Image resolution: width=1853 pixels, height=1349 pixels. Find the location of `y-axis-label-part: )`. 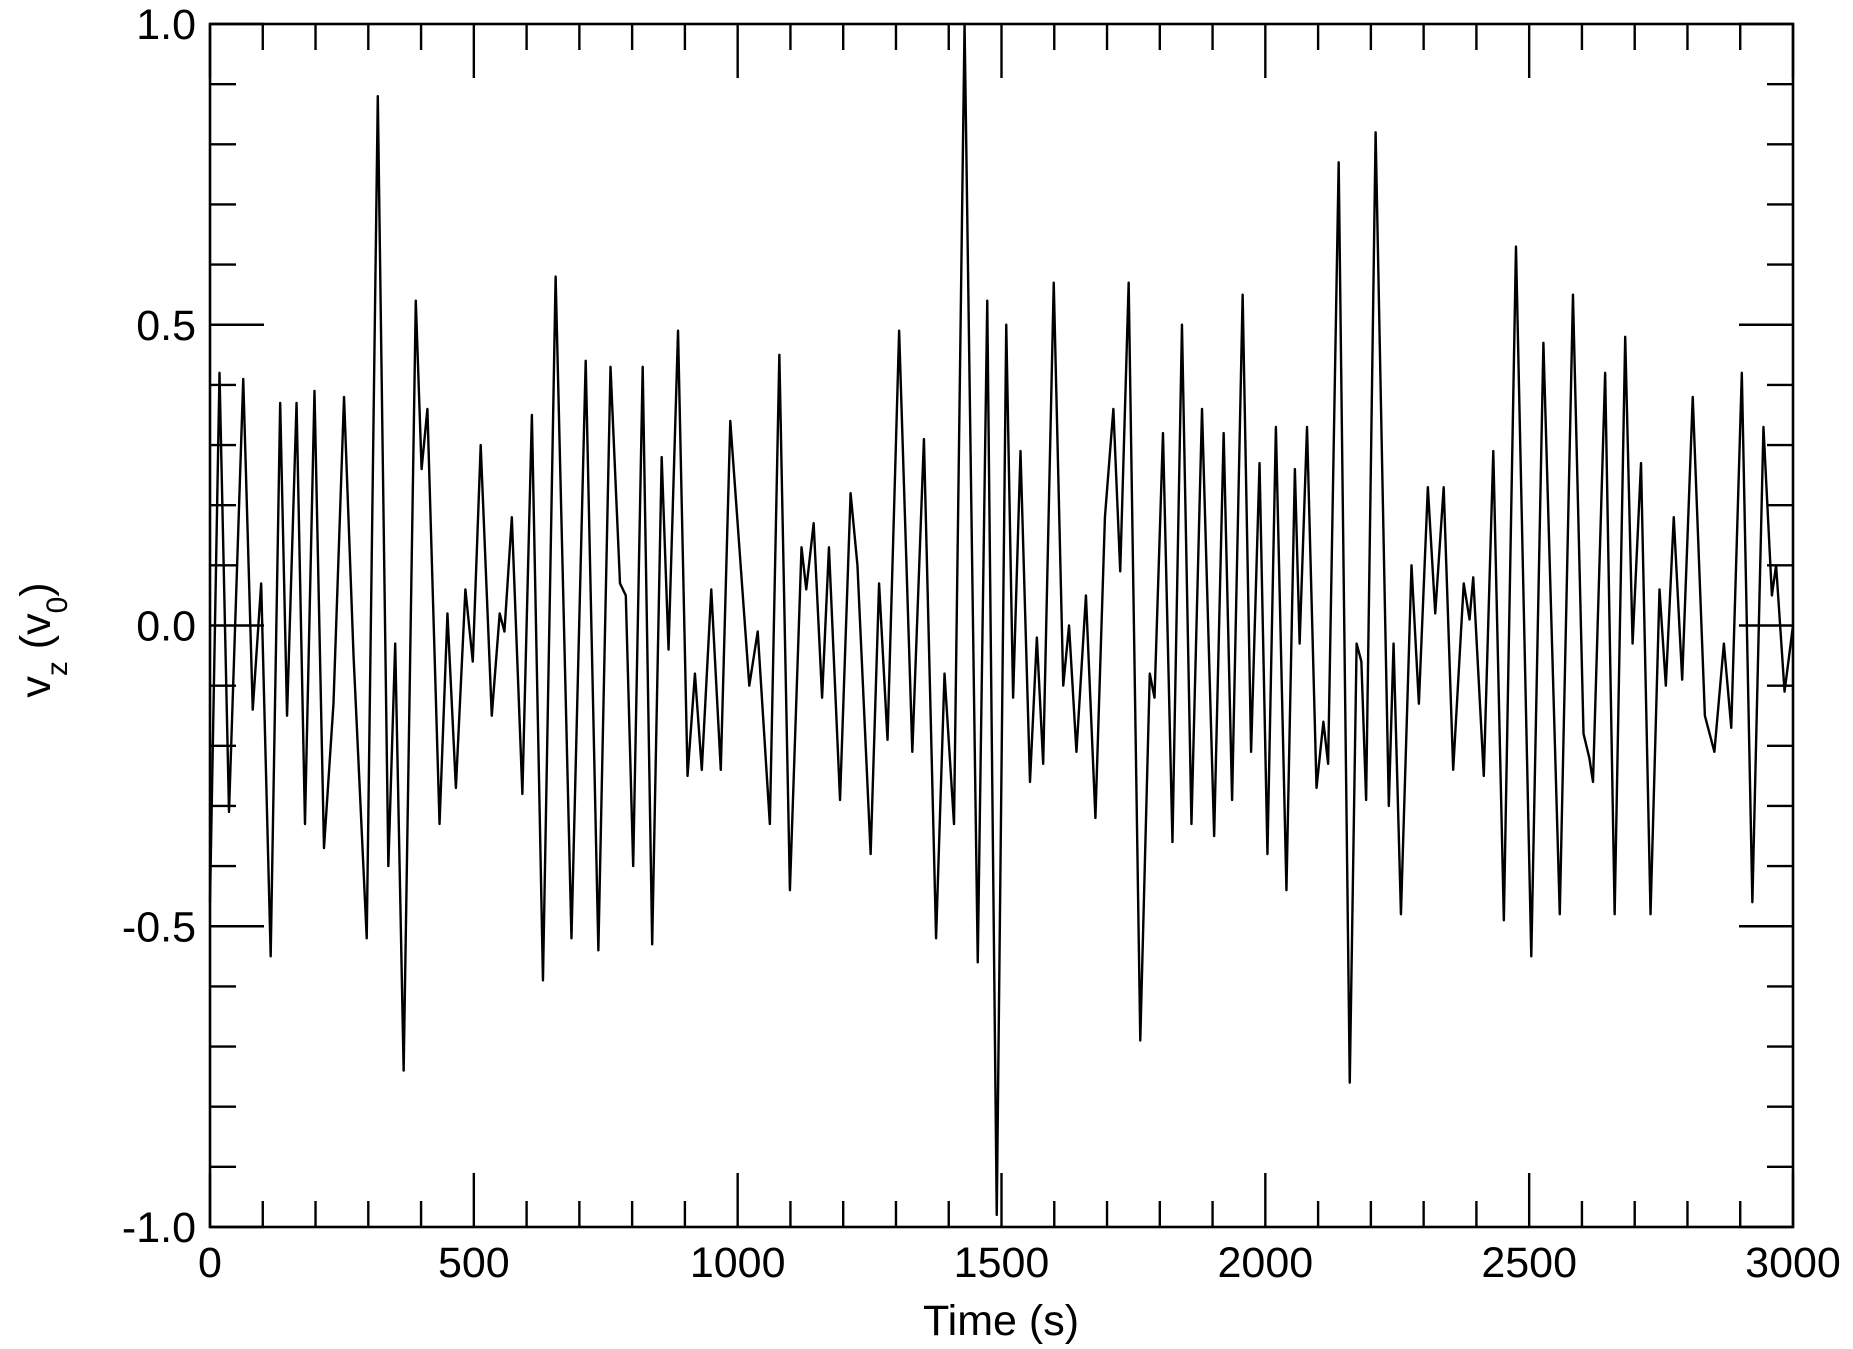

y-axis-label-part: ) is located at coordinates (36, 589).